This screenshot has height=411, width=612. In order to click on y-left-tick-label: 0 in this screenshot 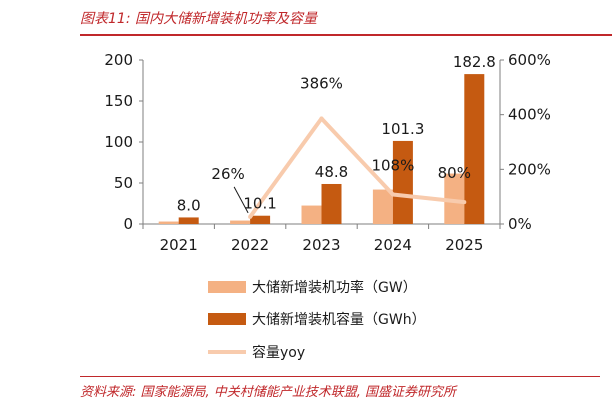, I will do `click(128, 224)`.